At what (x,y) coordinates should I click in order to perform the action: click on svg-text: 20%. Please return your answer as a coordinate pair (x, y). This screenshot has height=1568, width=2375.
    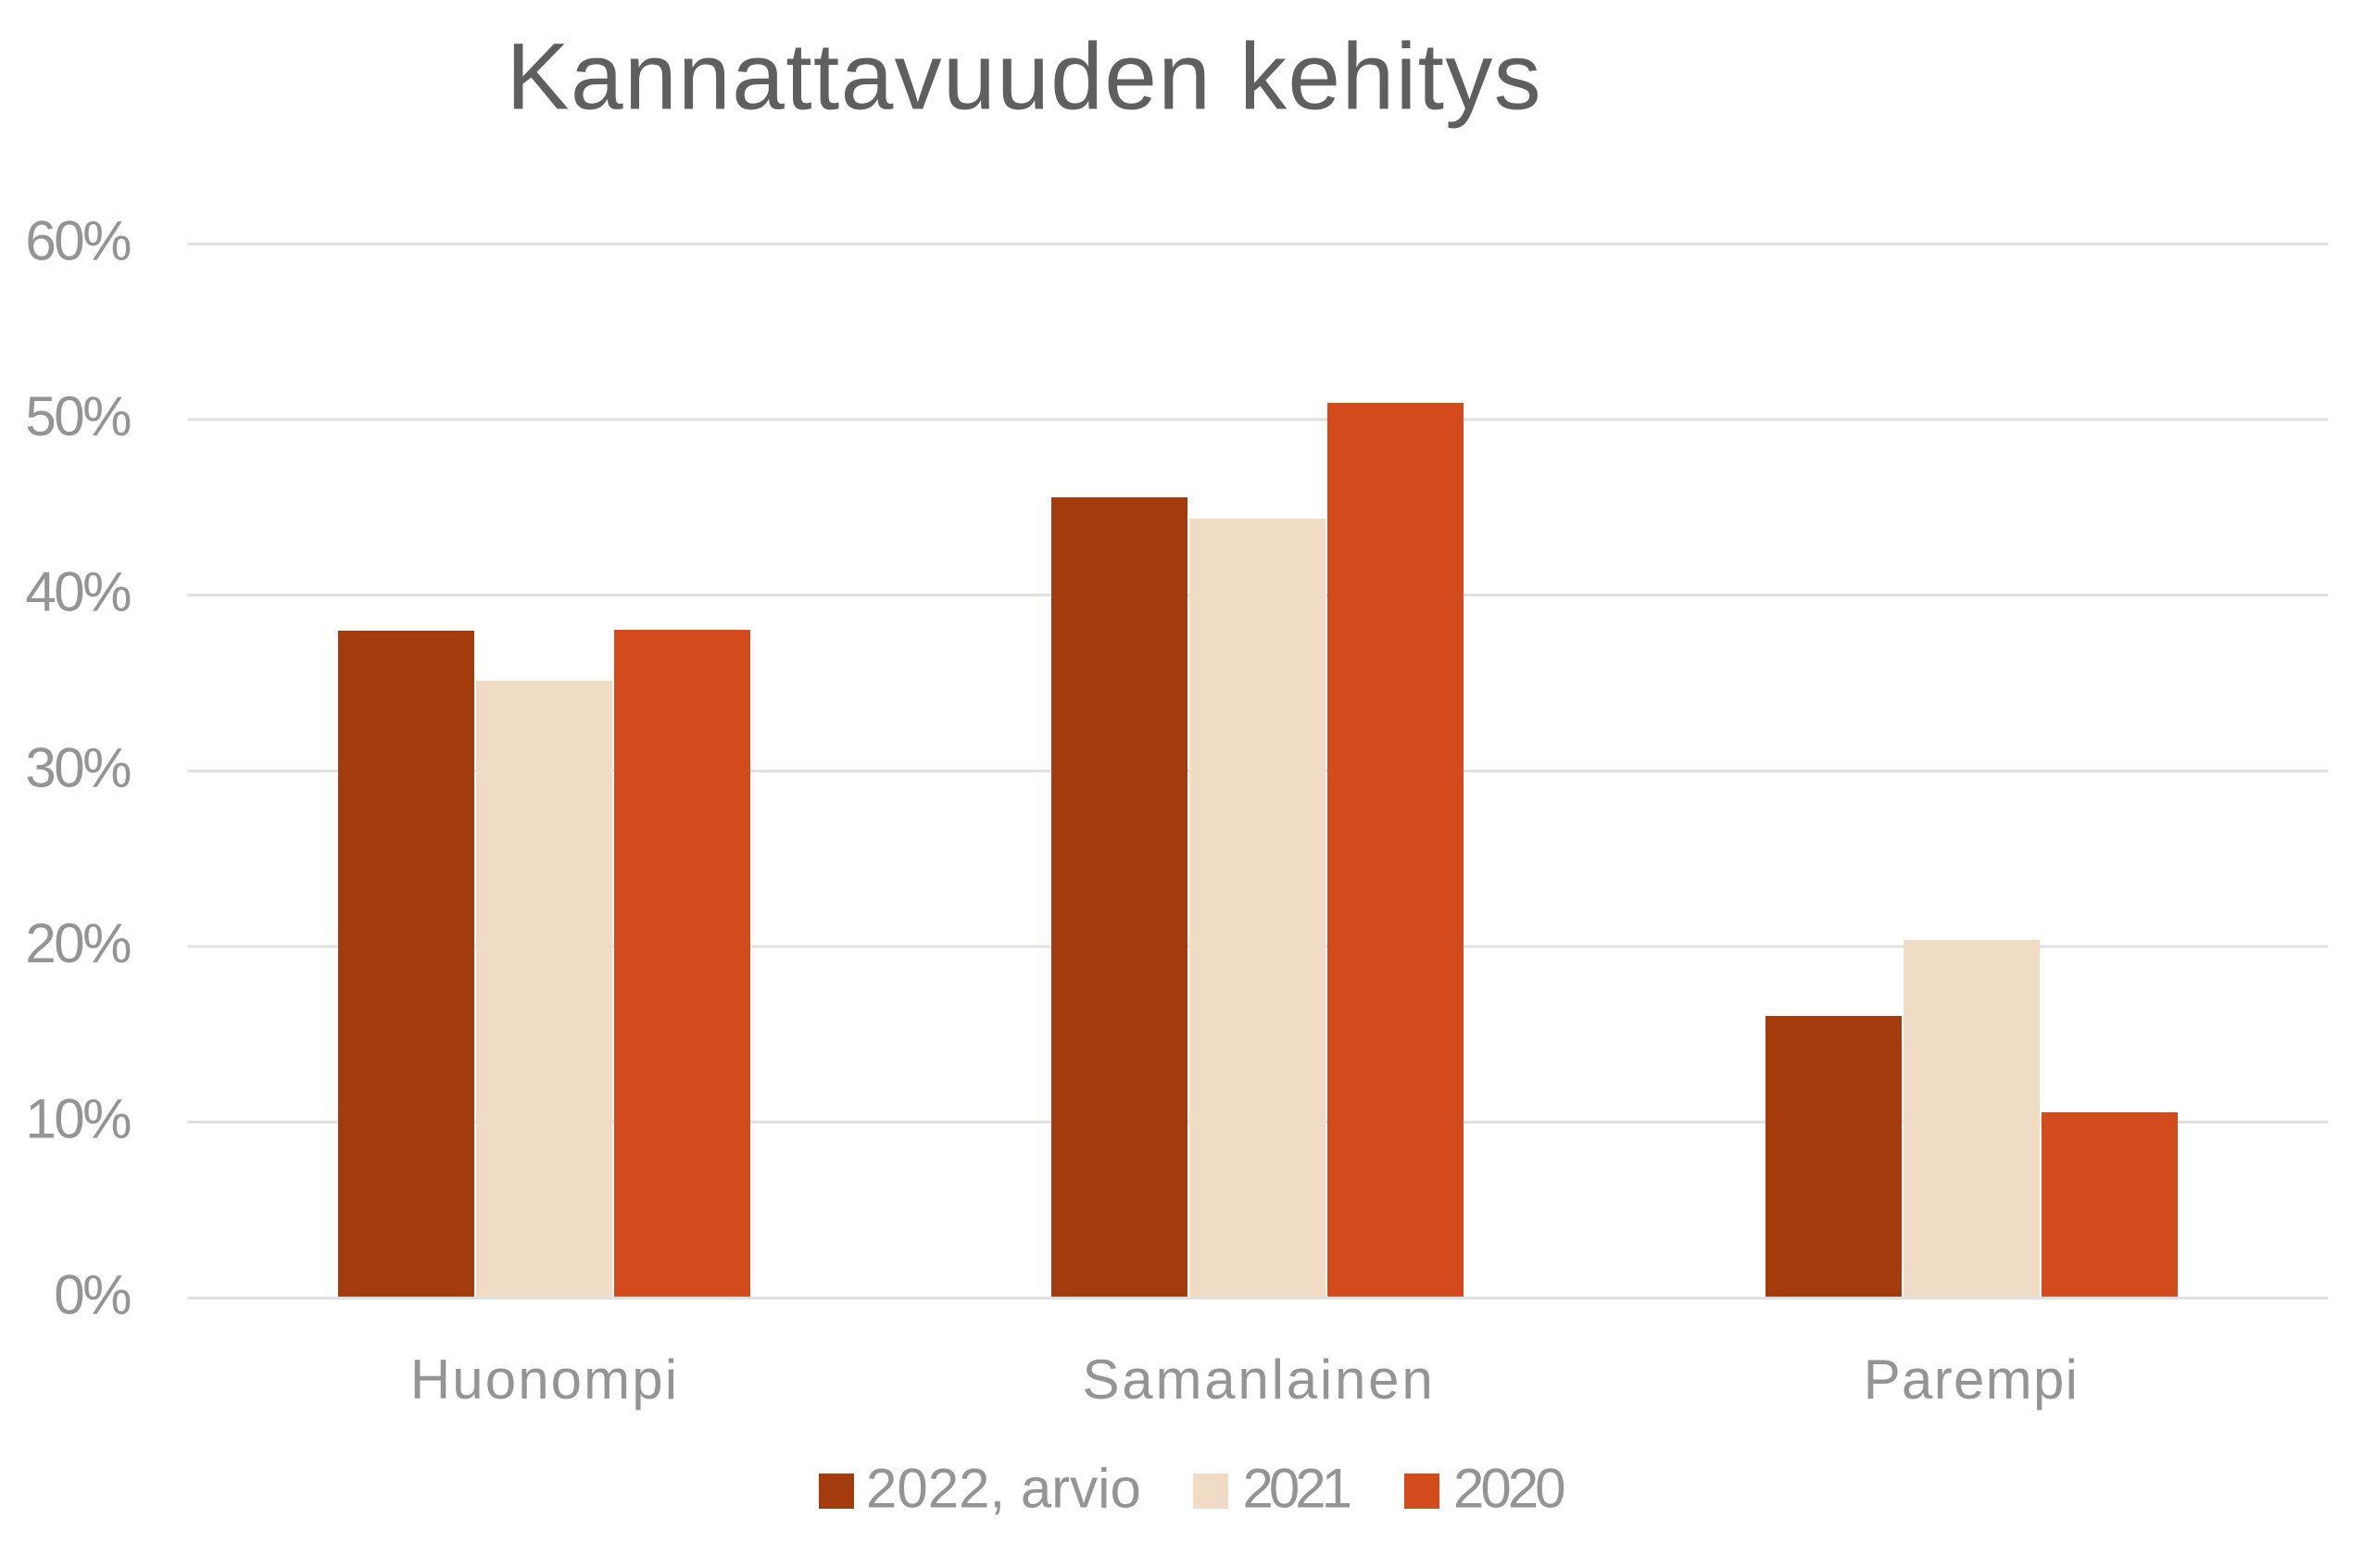
    Looking at the image, I should click on (78, 943).